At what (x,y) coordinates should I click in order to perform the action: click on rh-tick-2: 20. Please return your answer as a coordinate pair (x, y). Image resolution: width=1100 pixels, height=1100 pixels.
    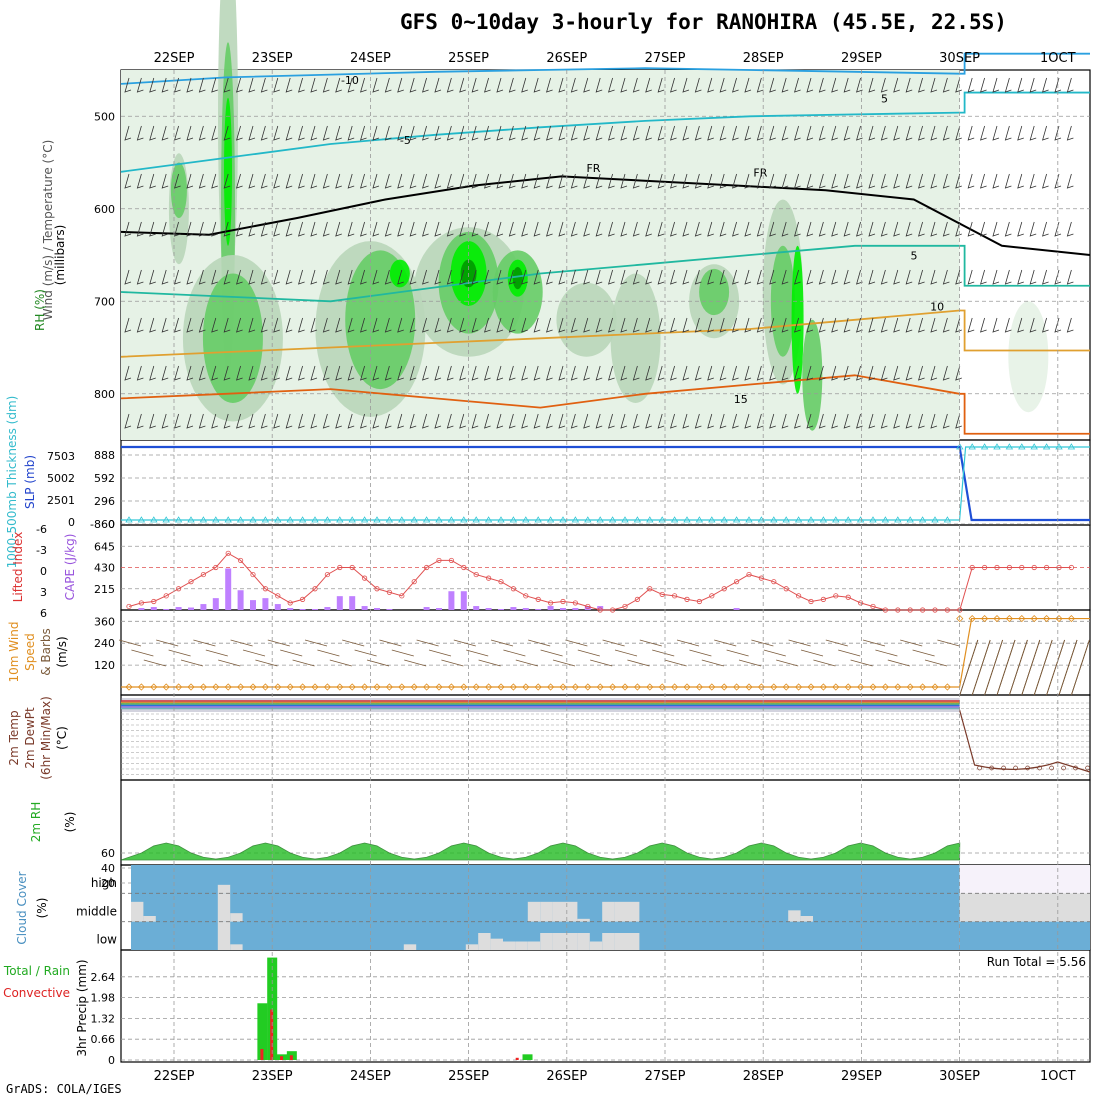
    Looking at the image, I should click on (108, 883).